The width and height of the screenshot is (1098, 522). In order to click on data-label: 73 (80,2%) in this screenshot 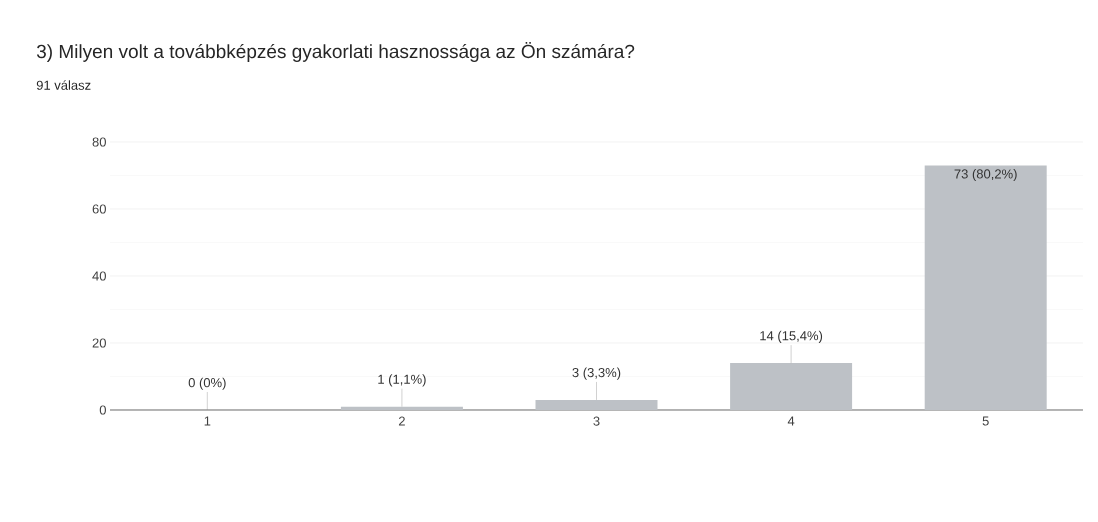, I will do `click(985, 175)`.